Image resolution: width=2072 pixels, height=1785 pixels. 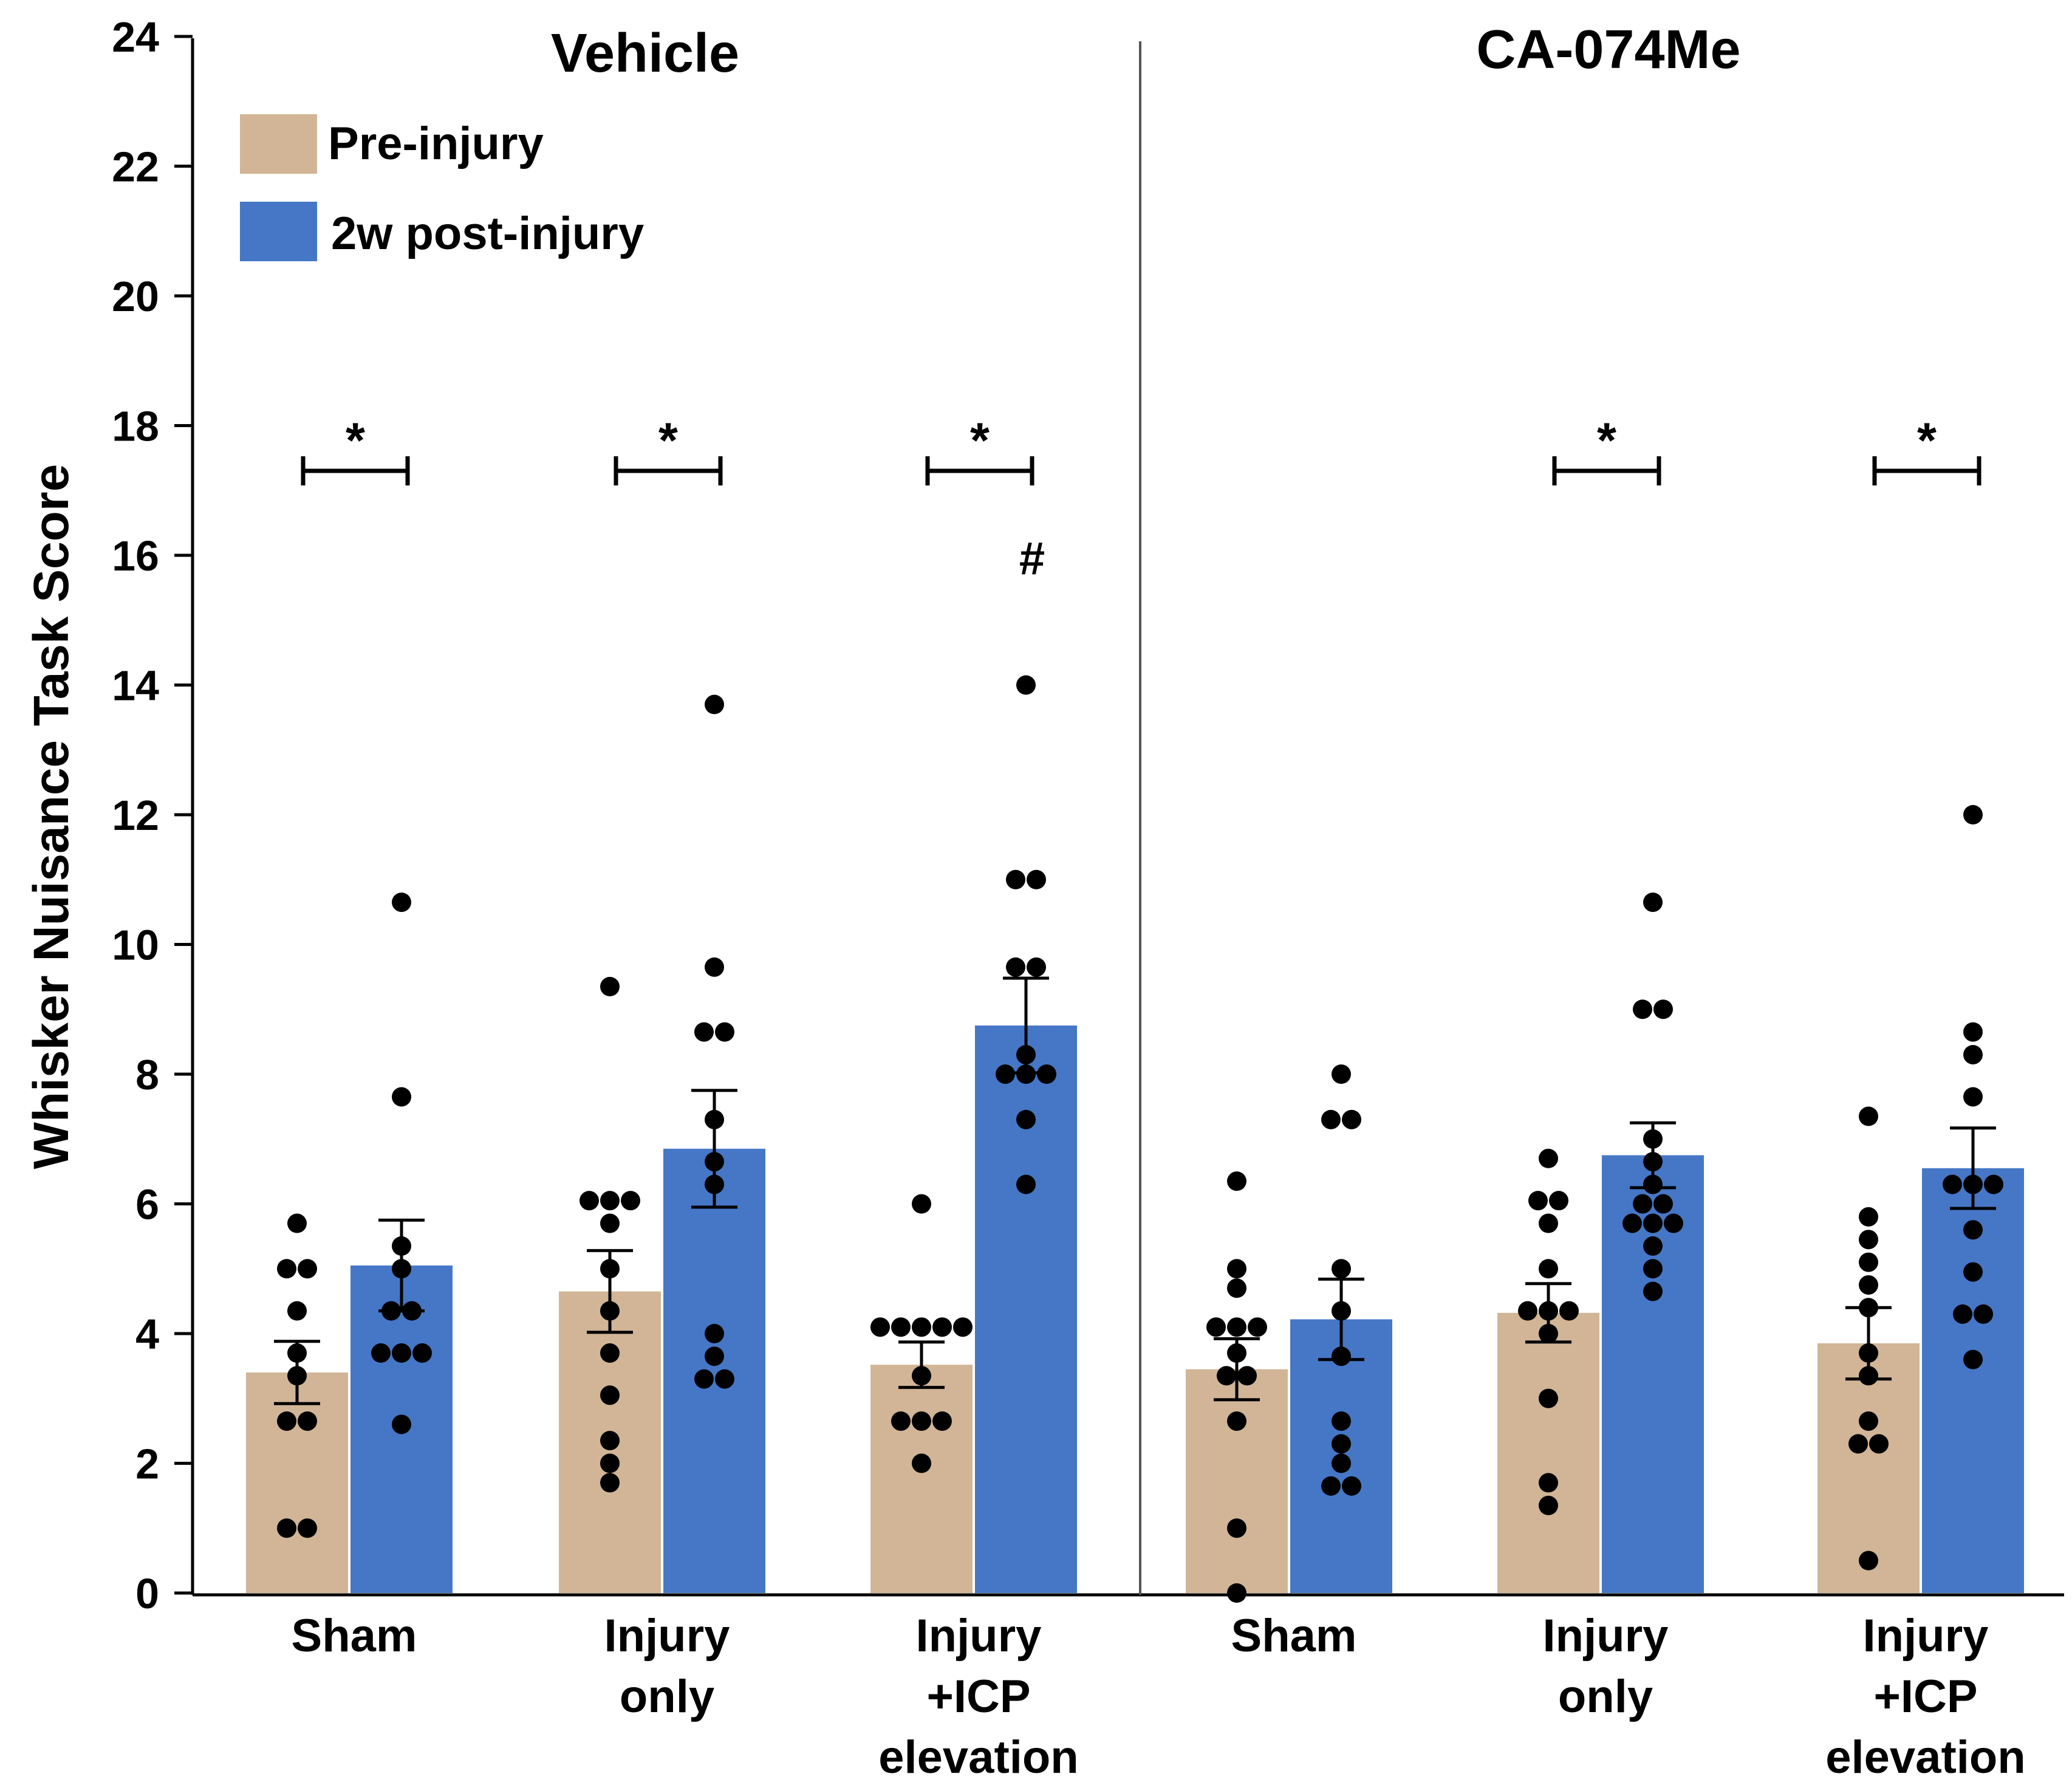 What do you see at coordinates (135, 945) in the screenshot?
I see `y-tick-label: 10` at bounding box center [135, 945].